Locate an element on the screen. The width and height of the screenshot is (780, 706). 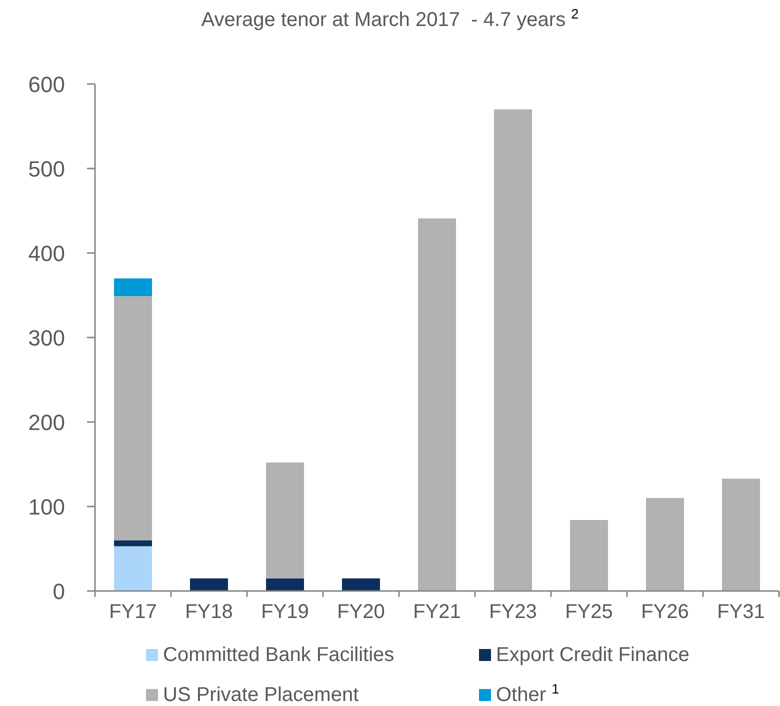
x-tick-label: FY21 is located at coordinates (437, 612).